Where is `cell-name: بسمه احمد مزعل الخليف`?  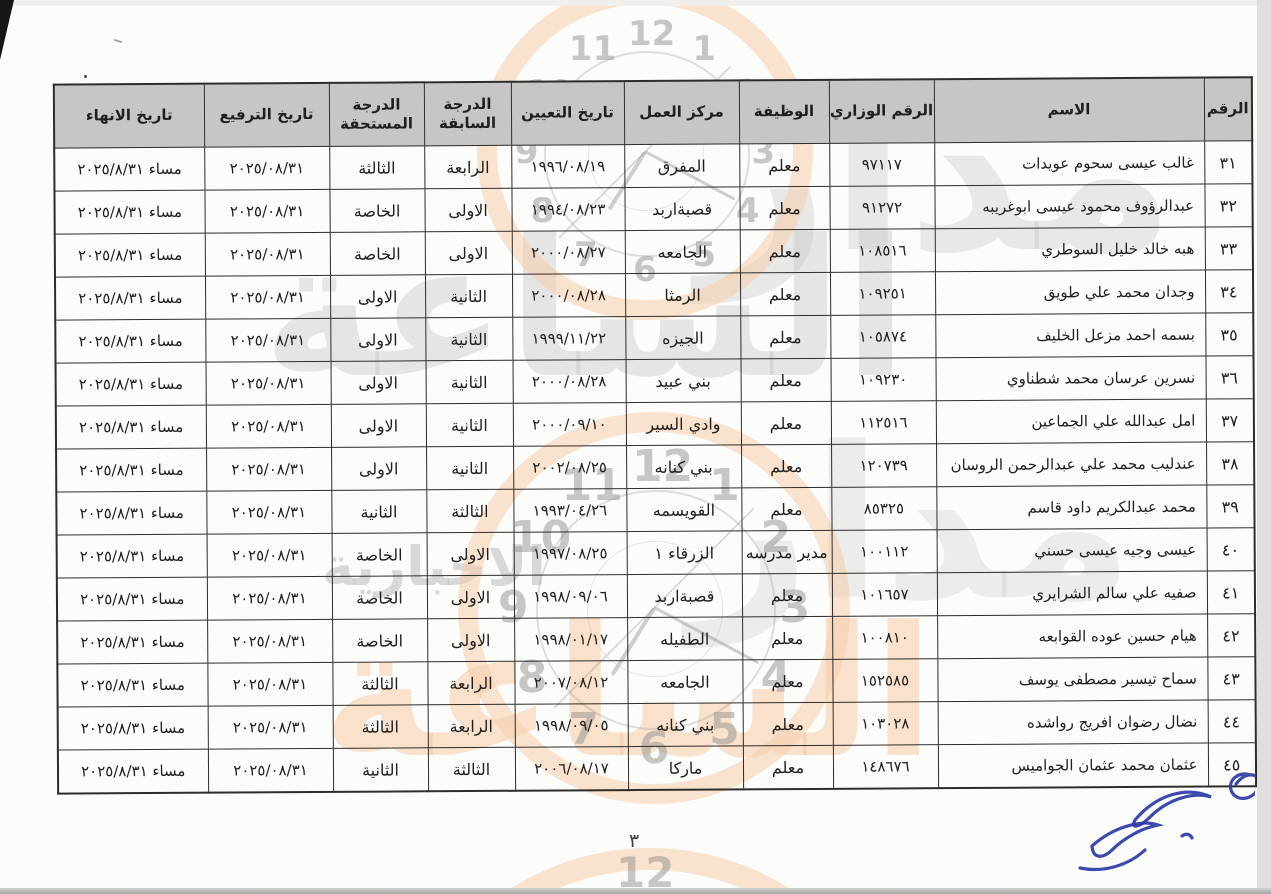 cell-name: بسمه احمد مزعل الخليف is located at coordinates (1070, 335).